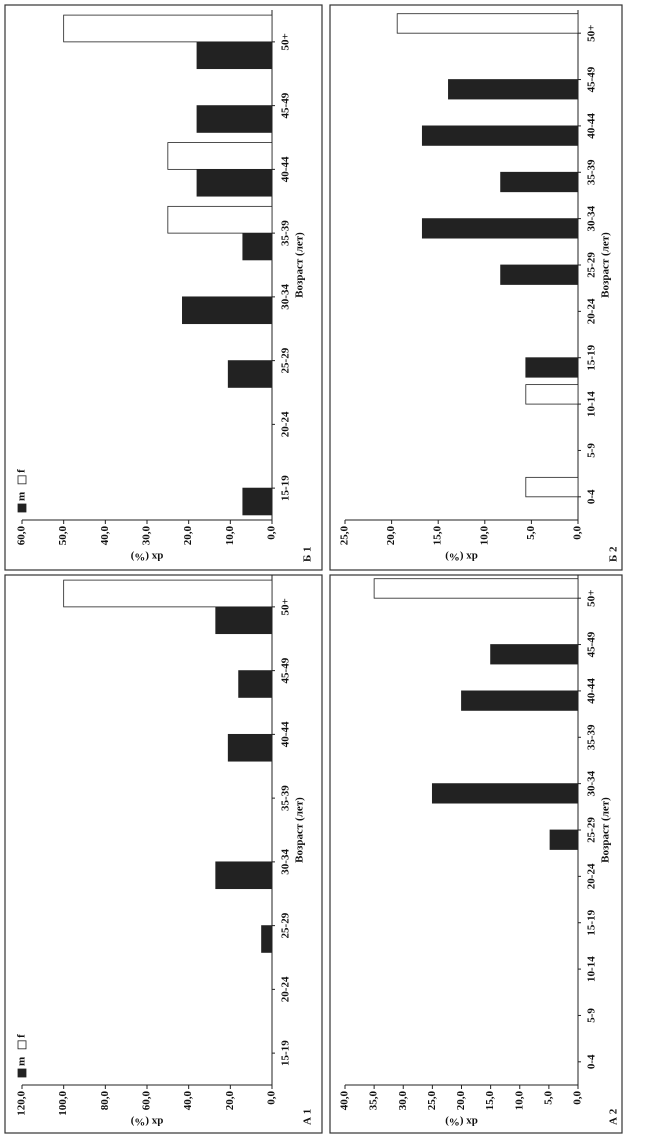  Describe the element at coordinates (614, 554) in the screenshot. I see `panel-label: Б 2` at that location.